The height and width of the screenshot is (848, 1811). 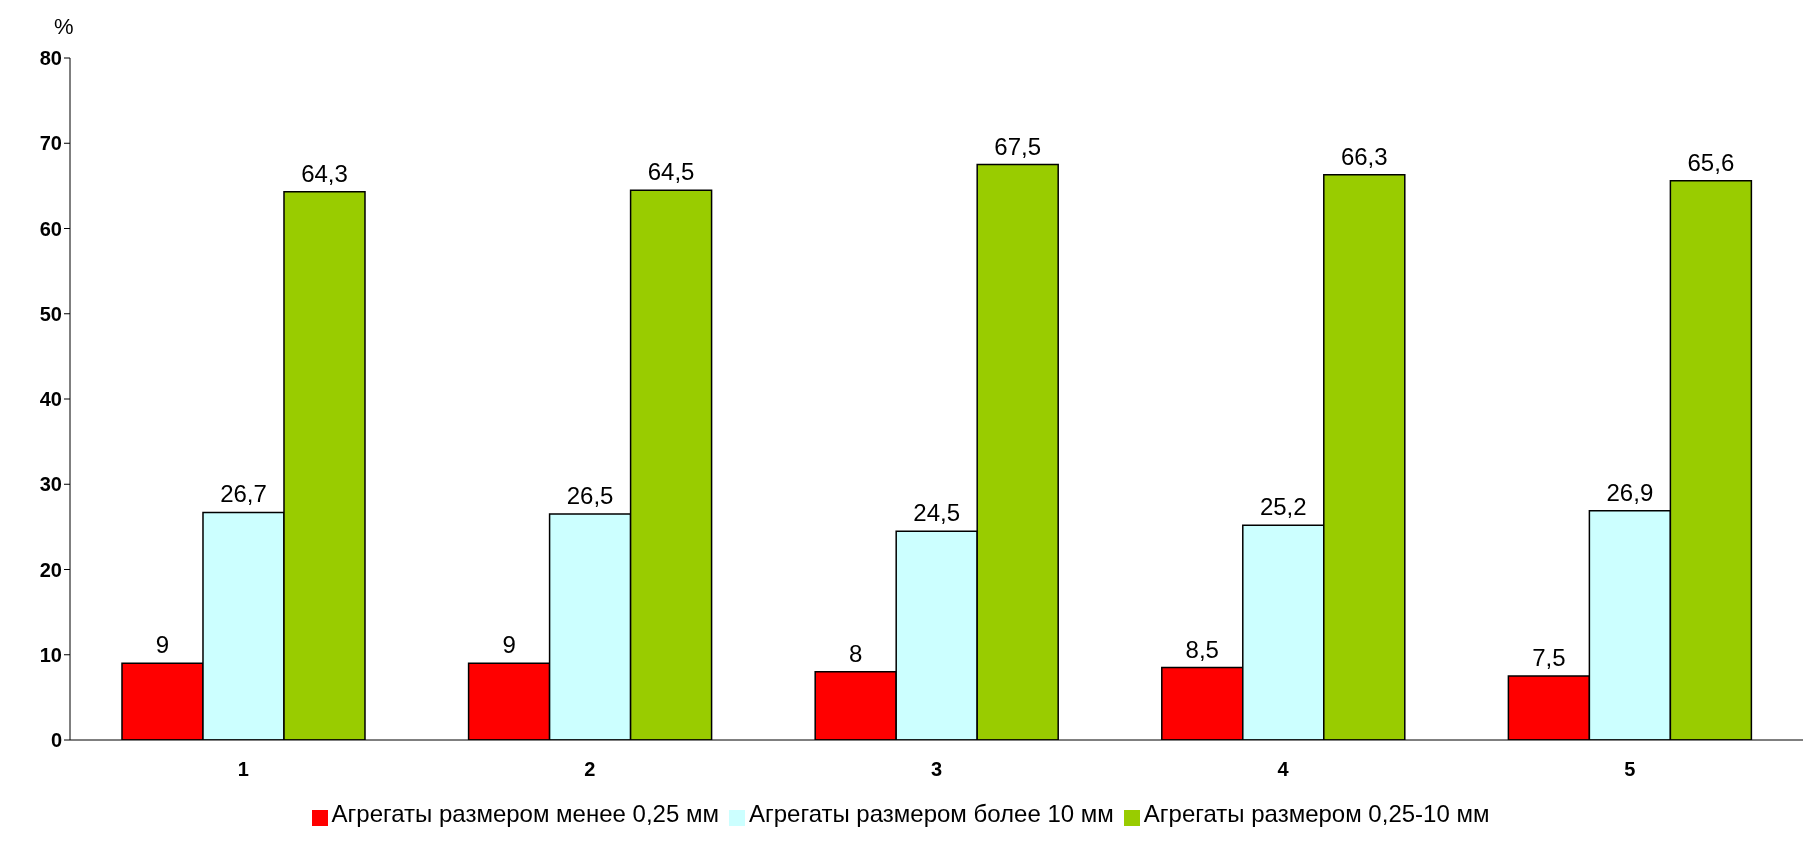 I want to click on x-tick-label: 2, so click(x=590, y=769).